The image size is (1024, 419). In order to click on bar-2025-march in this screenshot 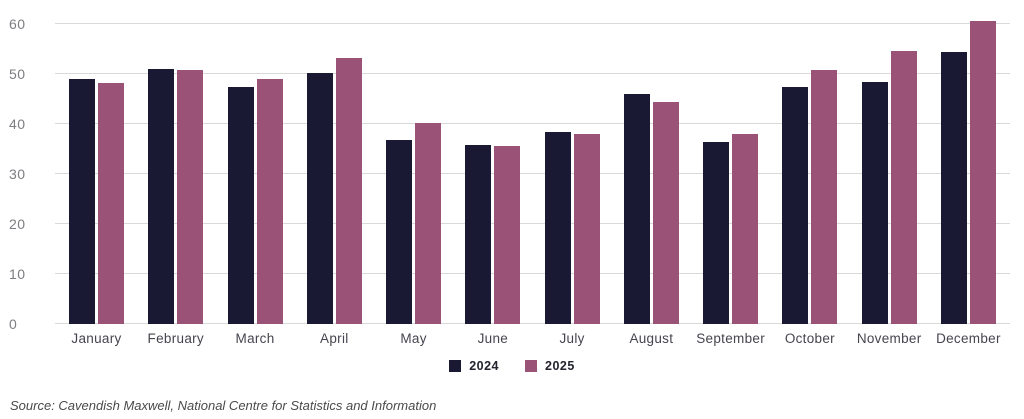, I will do `click(269, 201)`.